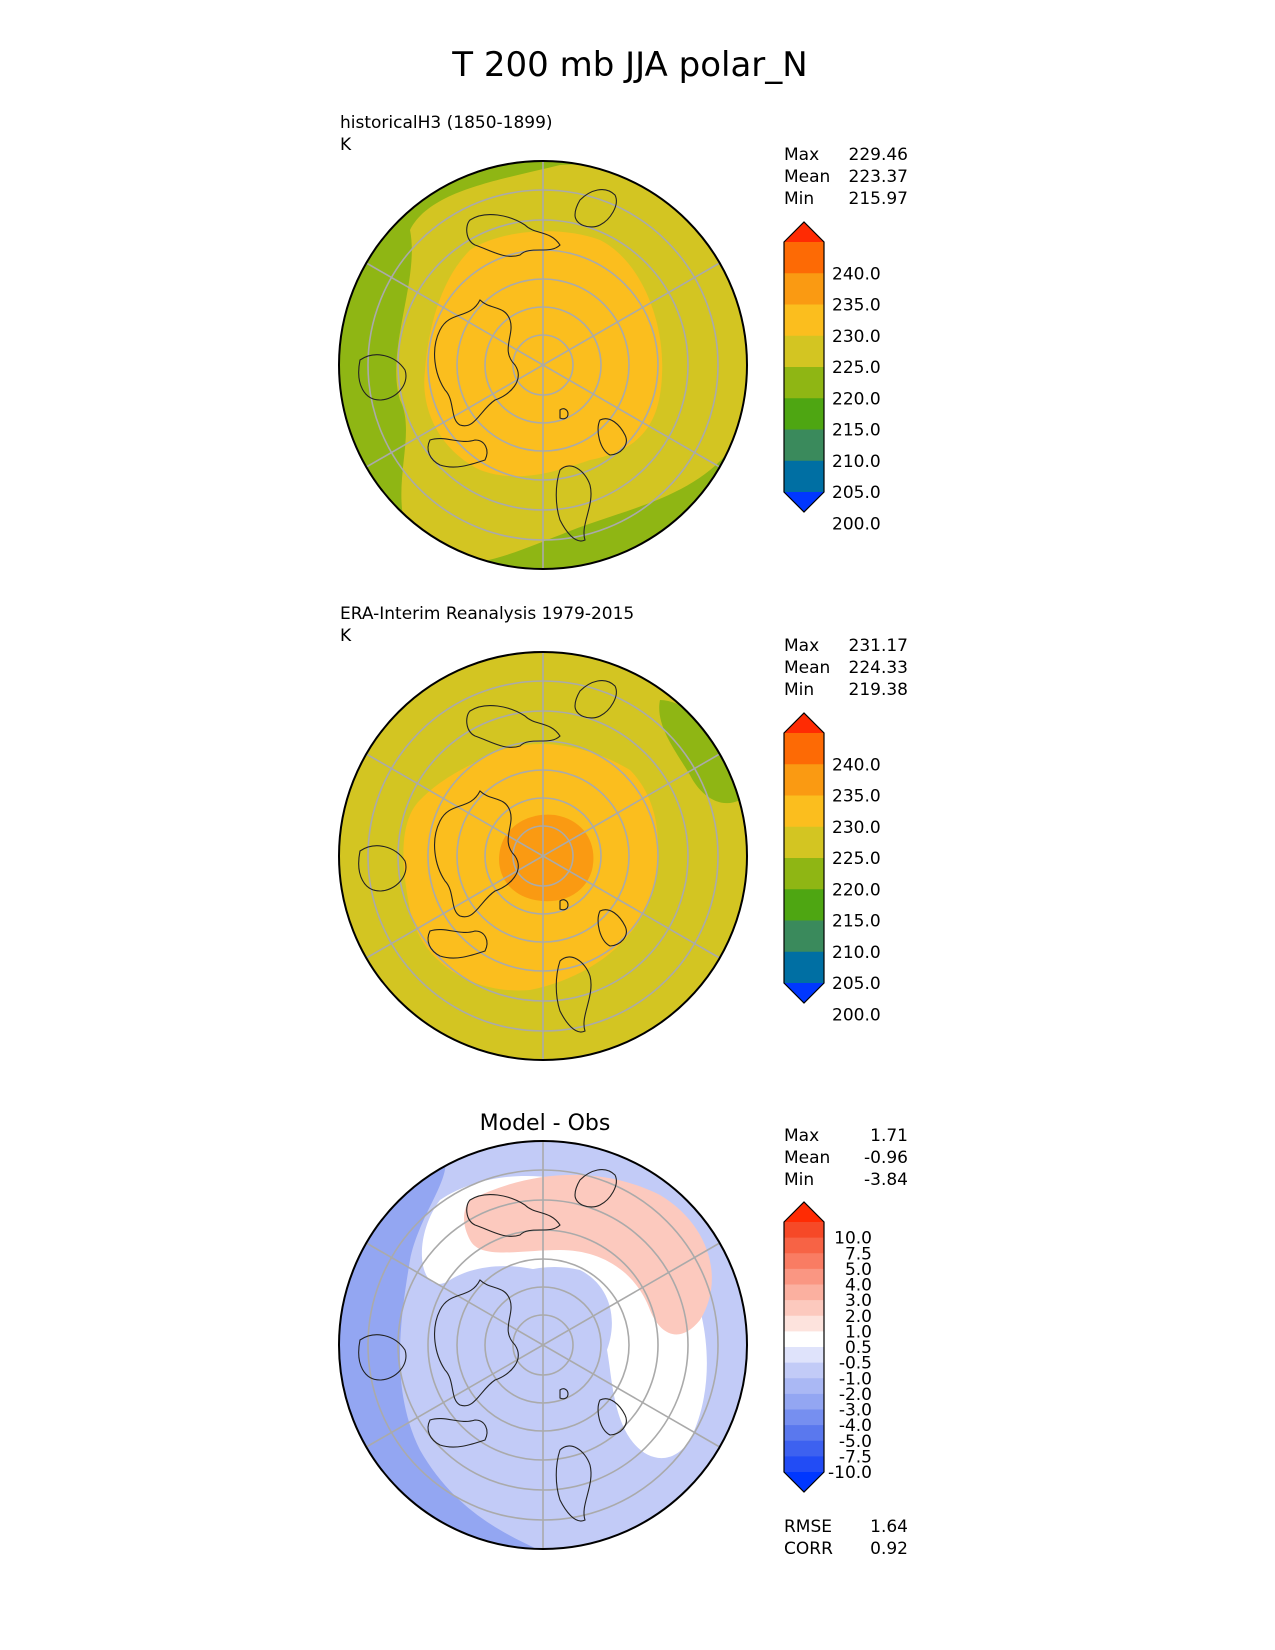 The image size is (1275, 1650). Describe the element at coordinates (808, 1527) in the screenshot. I see `stat-rmse-label: RMSE` at that location.